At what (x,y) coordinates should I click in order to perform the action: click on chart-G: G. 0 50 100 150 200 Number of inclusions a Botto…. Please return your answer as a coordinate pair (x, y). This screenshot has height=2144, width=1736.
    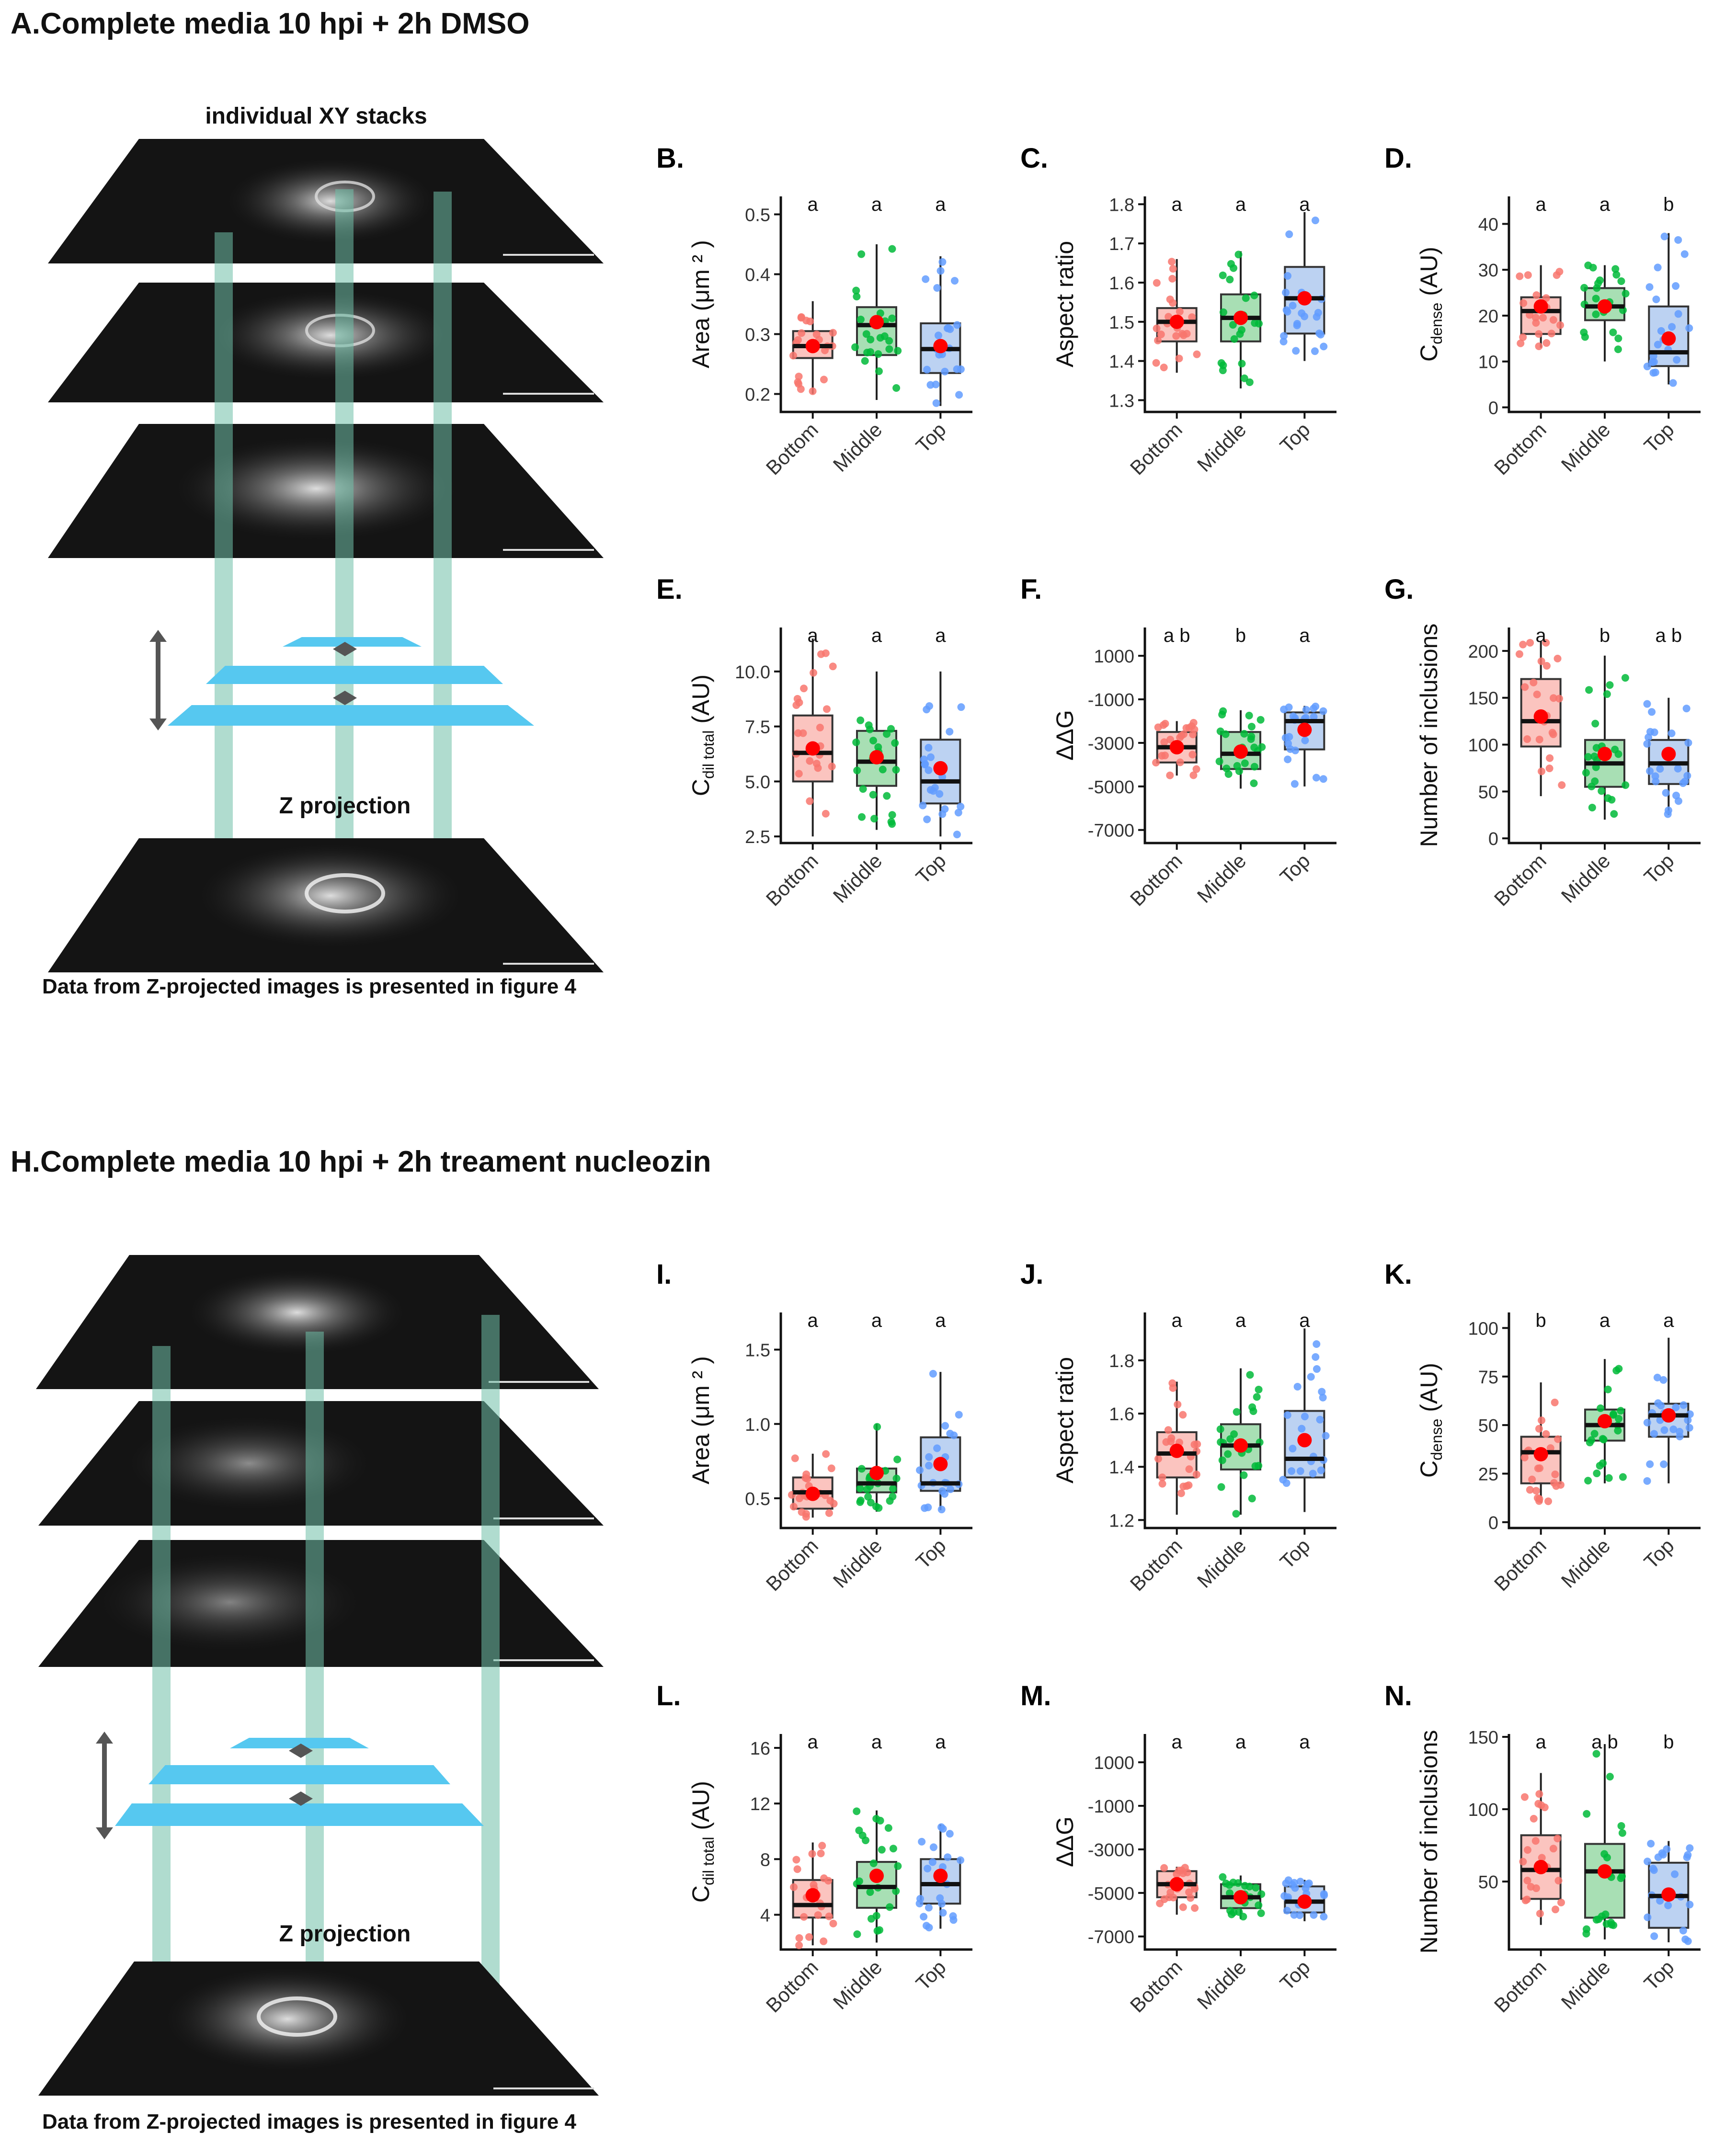
    Looking at the image, I should click on (1543, 742).